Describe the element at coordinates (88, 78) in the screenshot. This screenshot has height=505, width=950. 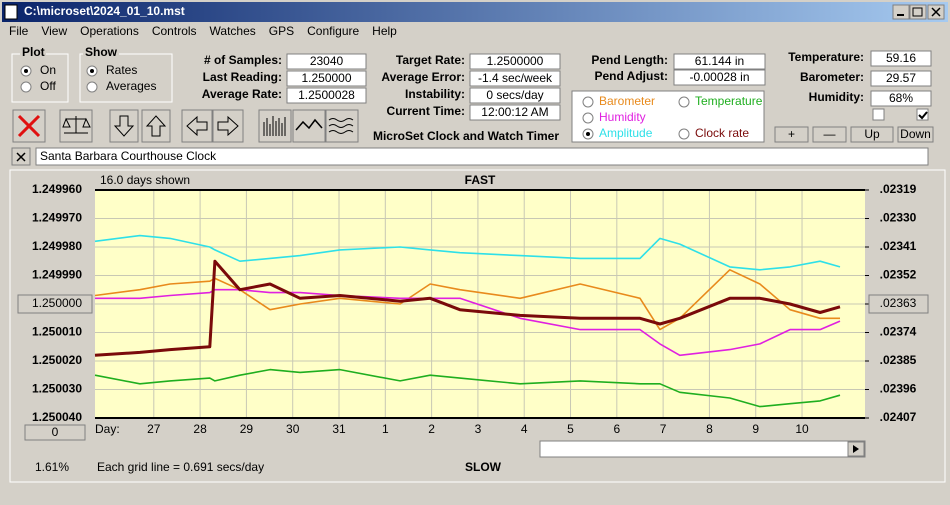
I see `radio-groups: On Off Rates Averages` at that location.